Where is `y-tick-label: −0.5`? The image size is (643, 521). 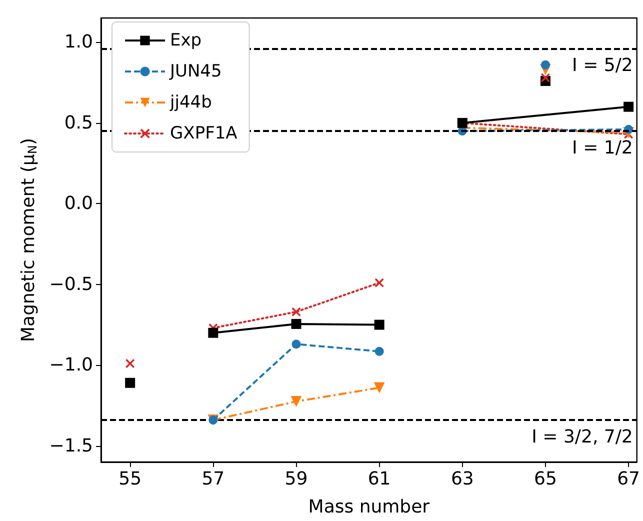
y-tick-label: −0.5 is located at coordinates (71, 284).